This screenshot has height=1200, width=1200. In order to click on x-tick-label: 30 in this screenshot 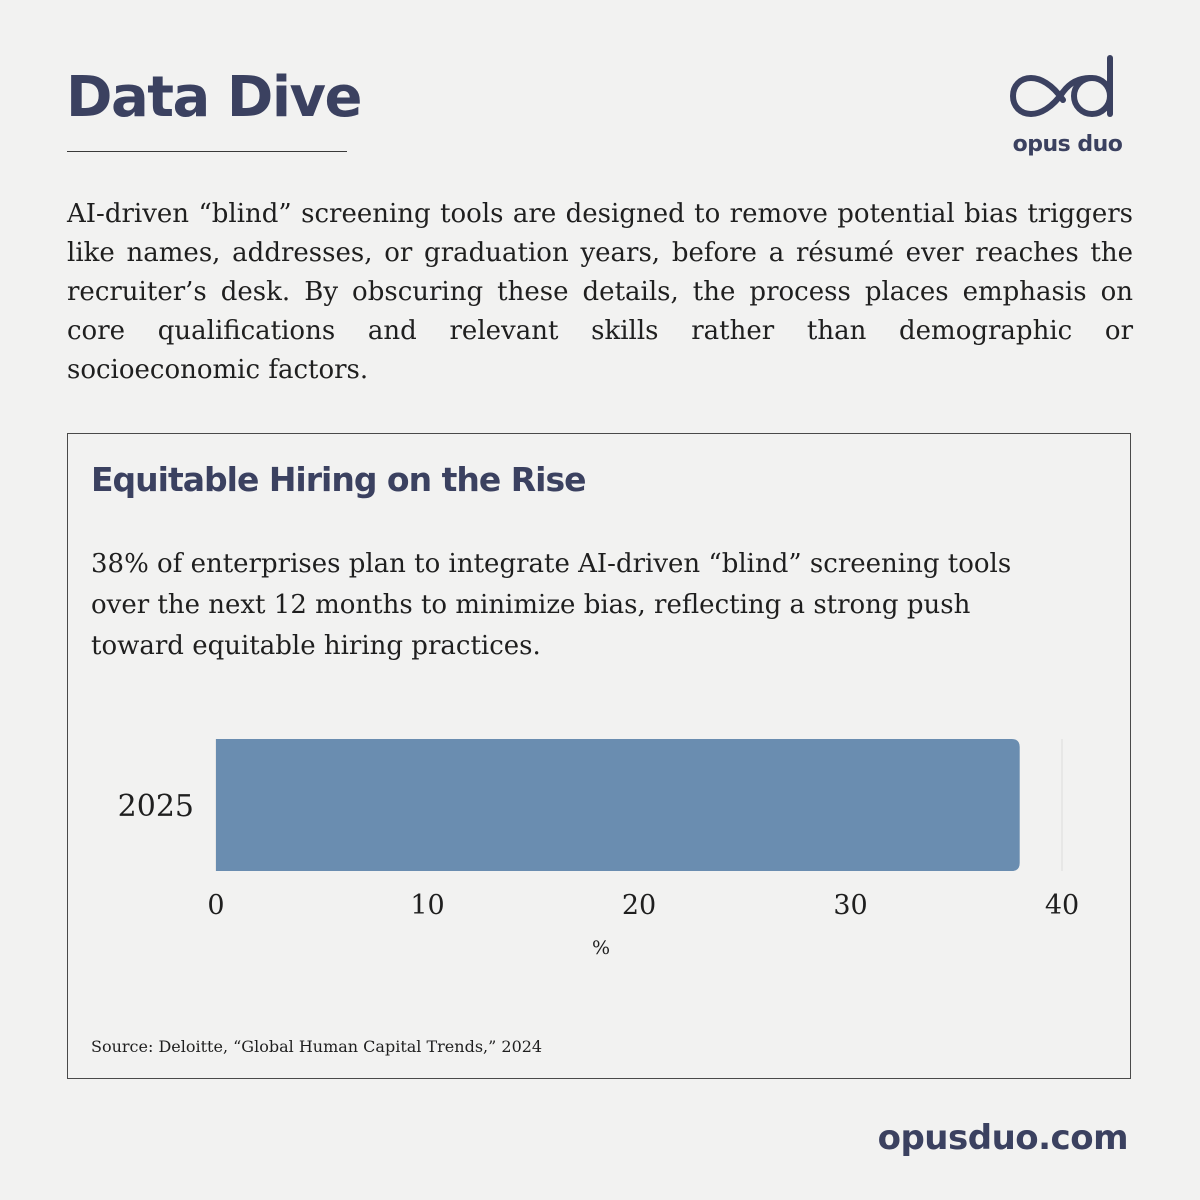, I will do `click(850, 905)`.